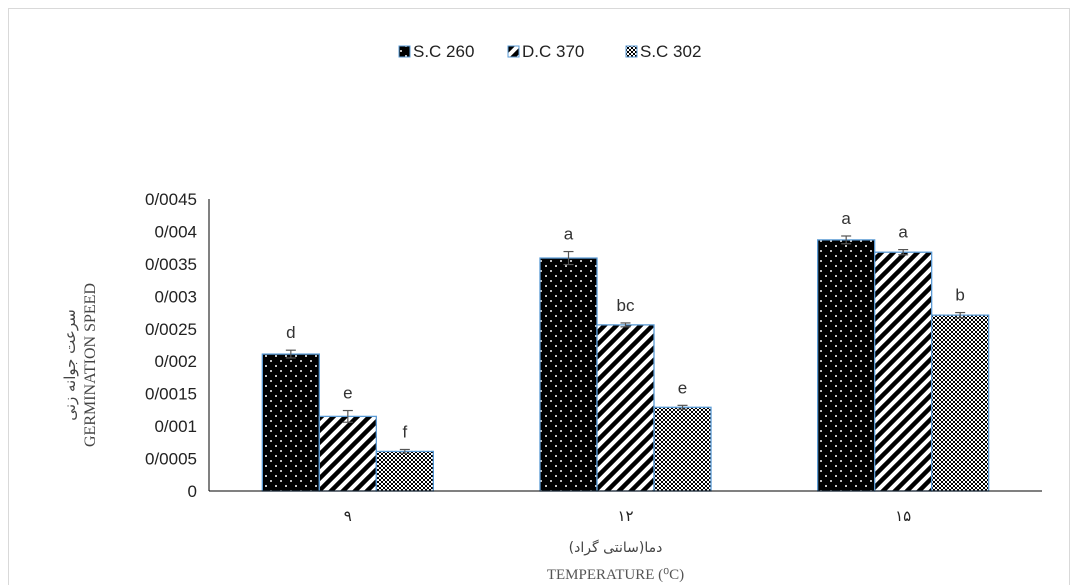 Image resolution: width=1077 pixels, height=586 pixels. What do you see at coordinates (175, 231) in the screenshot?
I see `y-tick-label: 0/004` at bounding box center [175, 231].